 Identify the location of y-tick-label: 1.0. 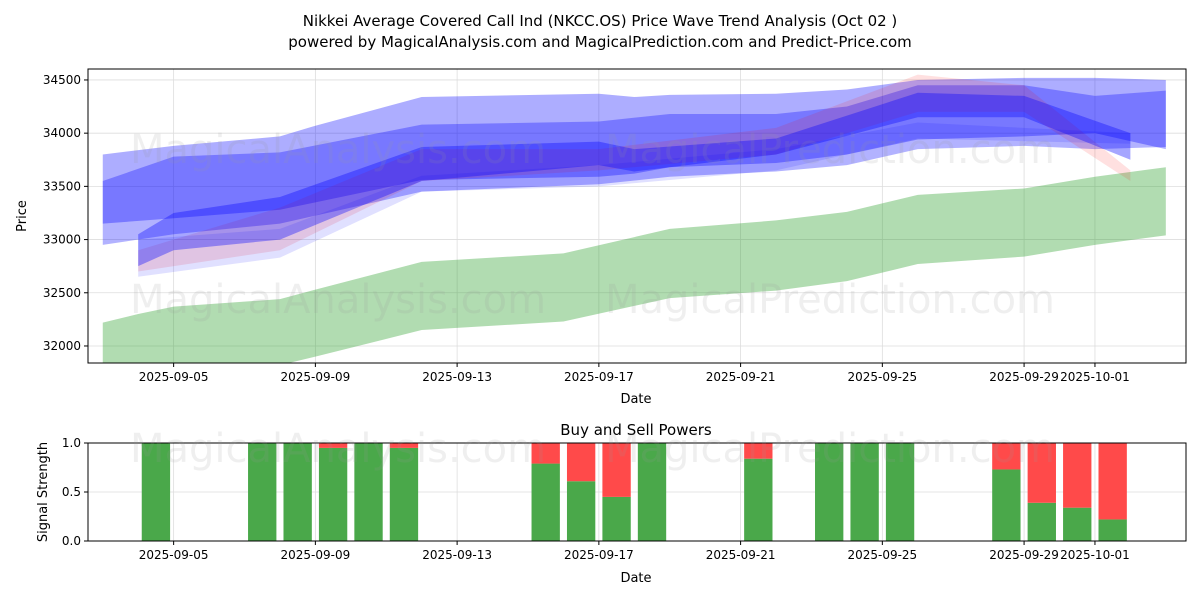
(71, 443).